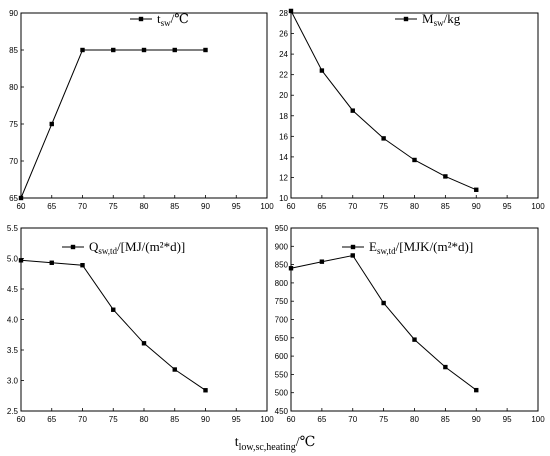 This screenshot has width=550, height=456. Describe the element at coordinates (283, 95) in the screenshot. I see `y-tick-label: 20` at that location.